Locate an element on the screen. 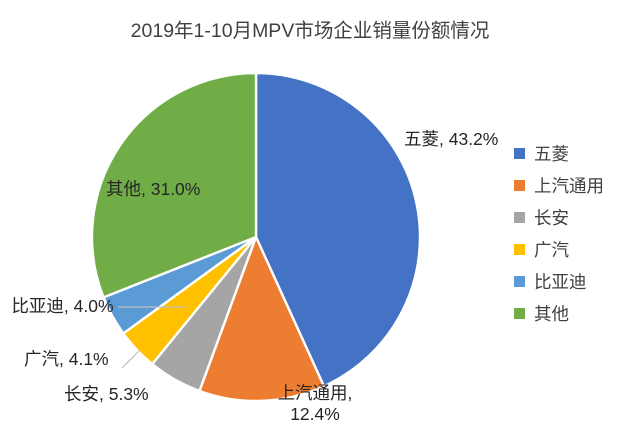 The width and height of the screenshot is (620, 433). legend-item-saic-gm: 上汽通用 is located at coordinates (564, 185).